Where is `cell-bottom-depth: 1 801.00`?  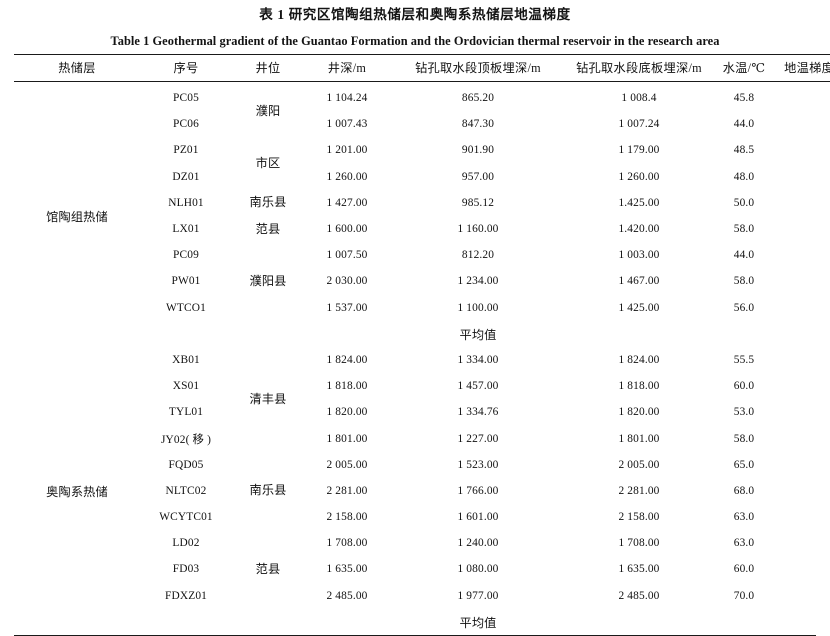 cell-bottom-depth: 1 801.00 is located at coordinates (639, 438).